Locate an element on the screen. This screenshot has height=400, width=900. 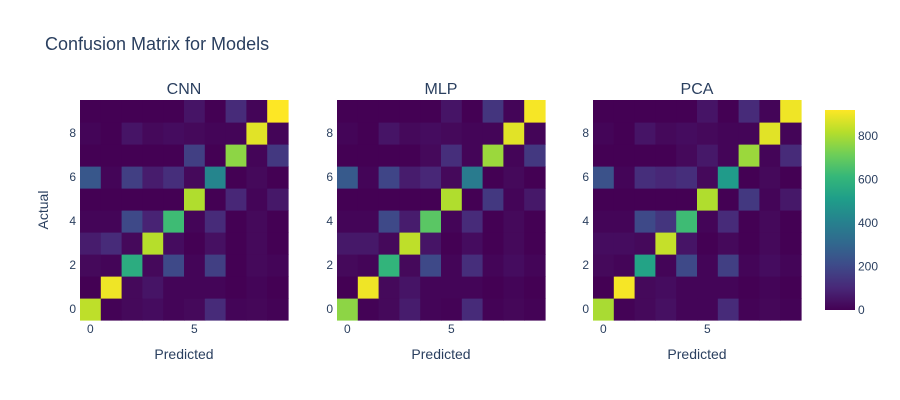
y-tick-label: 4 is located at coordinates (72, 221).